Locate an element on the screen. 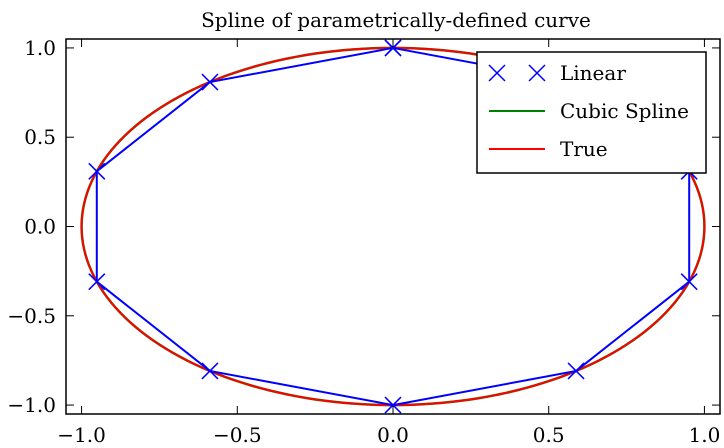 Image resolution: width=724 pixels, height=448 pixels. x-tick-label: 0.0 is located at coordinates (393, 435).